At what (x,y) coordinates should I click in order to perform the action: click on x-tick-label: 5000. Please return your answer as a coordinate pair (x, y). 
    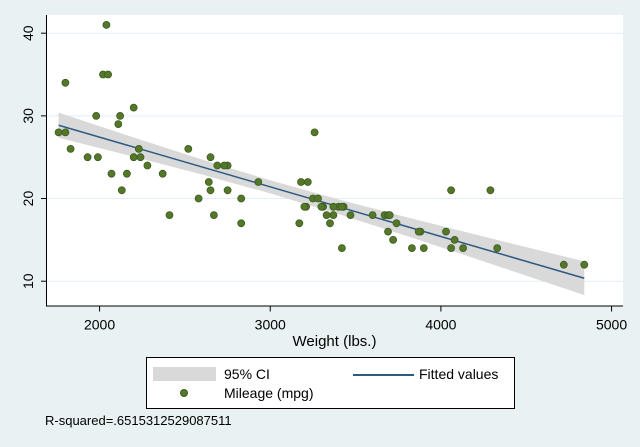
    Looking at the image, I should click on (611, 325).